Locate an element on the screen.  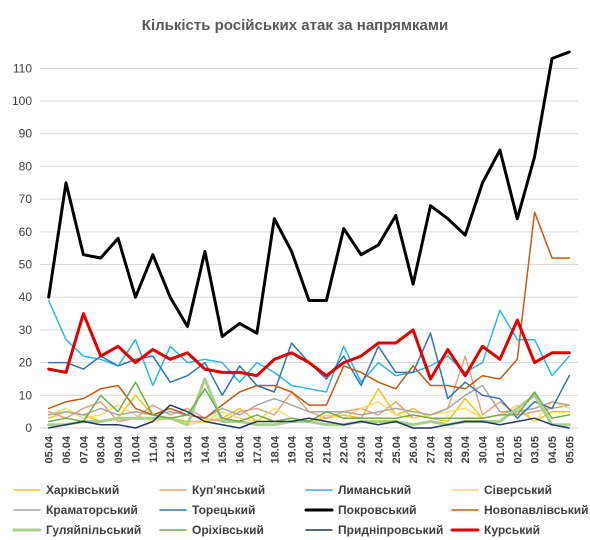
legend-label: Новопавлівський is located at coordinates (536, 510).